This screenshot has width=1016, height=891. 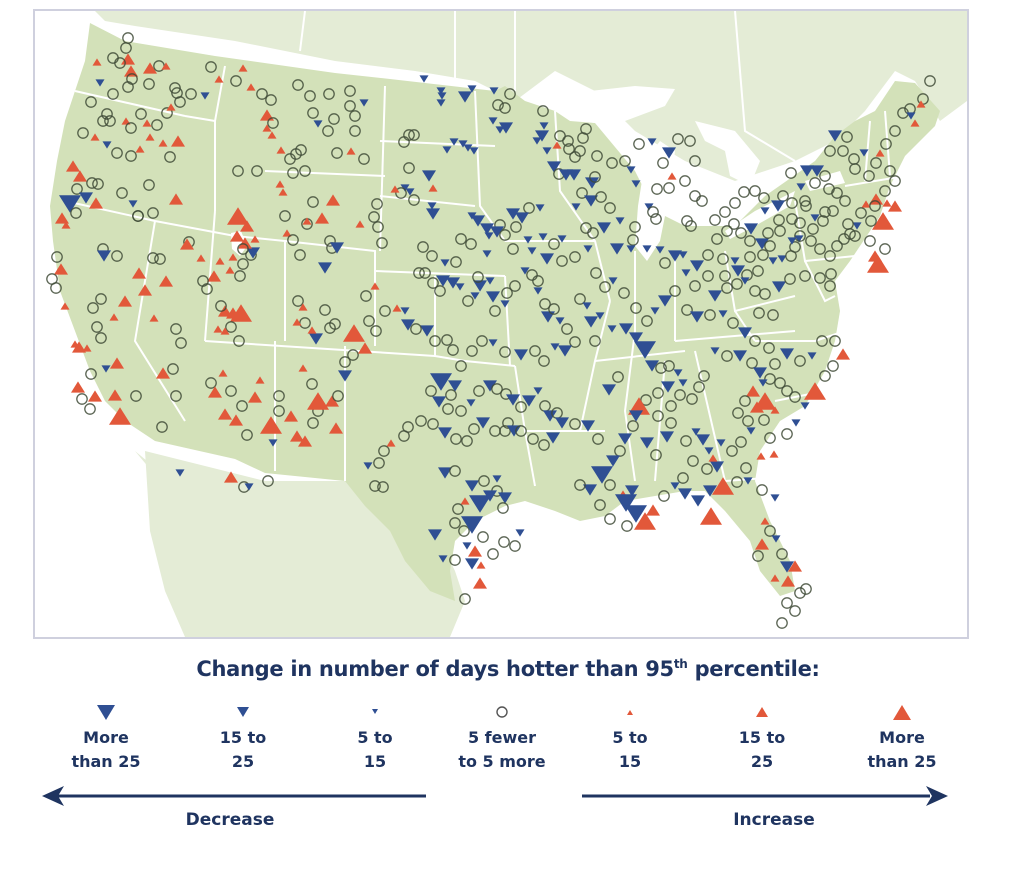 I want to click on legend-label-line1: 5 to, so click(x=375, y=737).